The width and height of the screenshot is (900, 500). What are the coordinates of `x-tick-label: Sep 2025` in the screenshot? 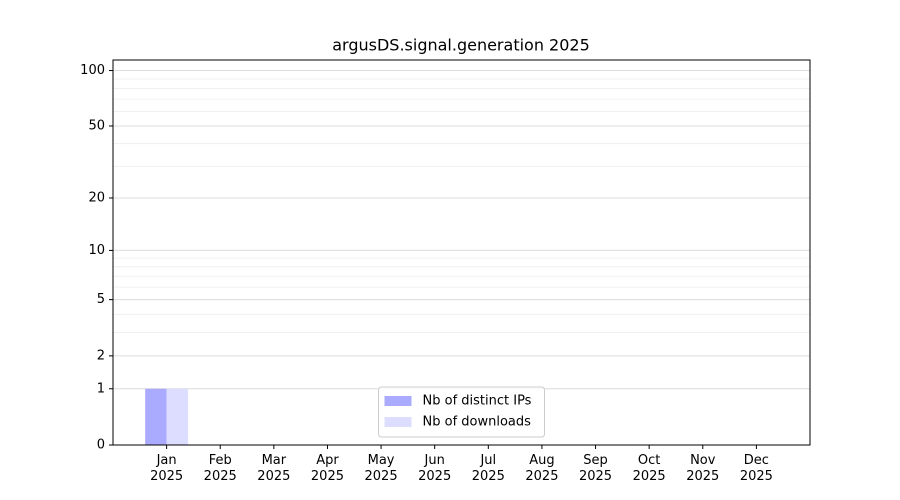 It's located at (595, 468).